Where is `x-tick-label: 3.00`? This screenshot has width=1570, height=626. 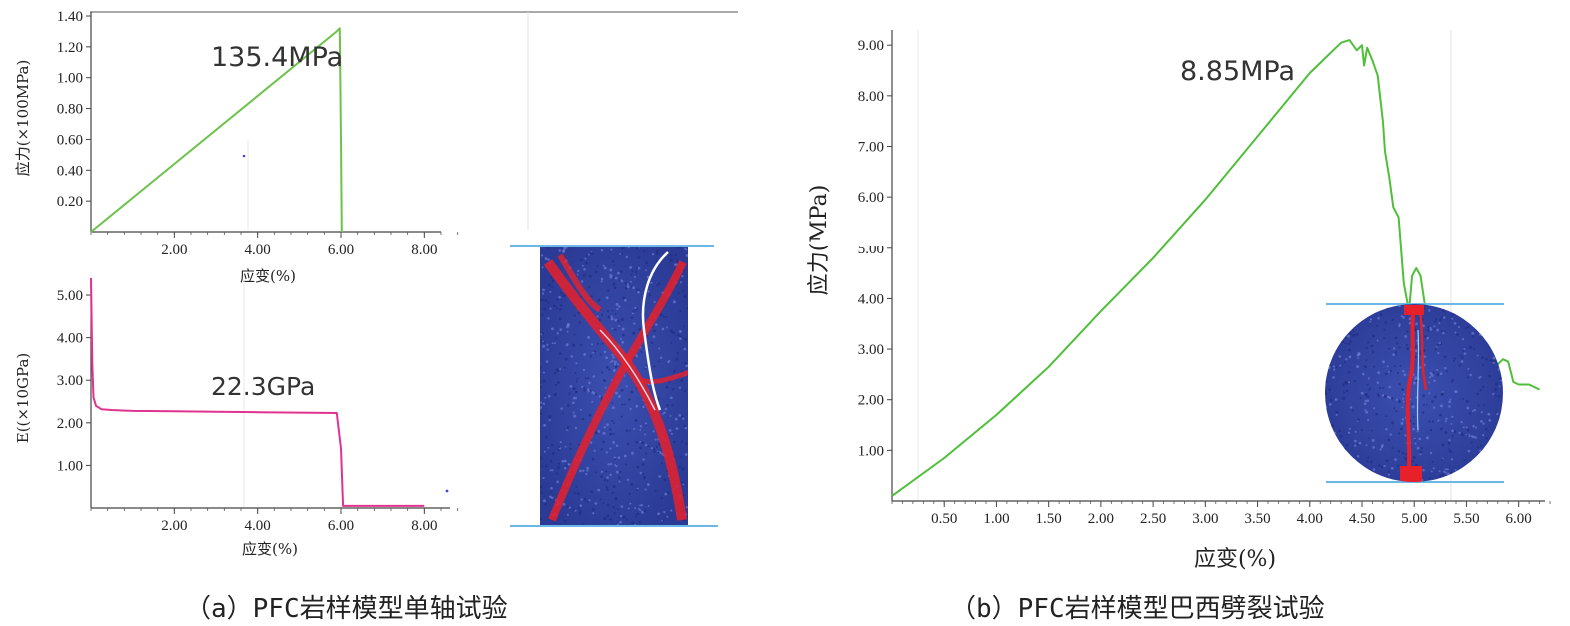 x-tick-label: 3.00 is located at coordinates (1205, 519).